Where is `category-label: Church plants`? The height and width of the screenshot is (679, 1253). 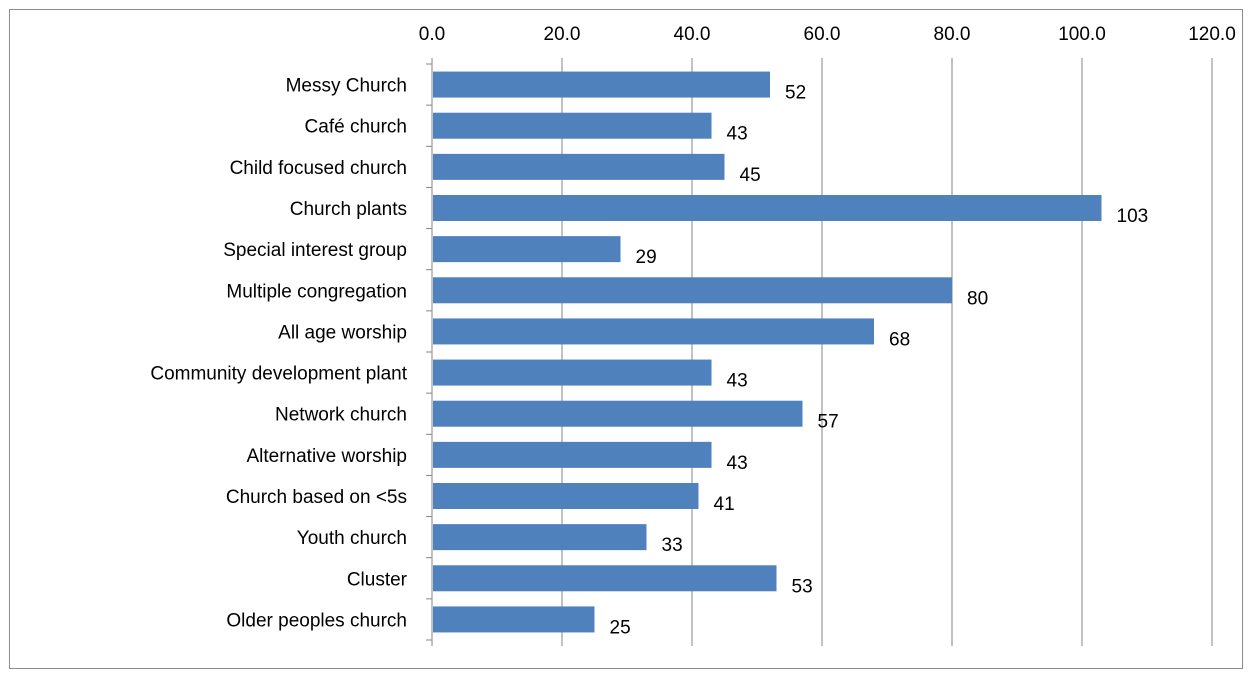
category-label: Church plants is located at coordinates (348, 209).